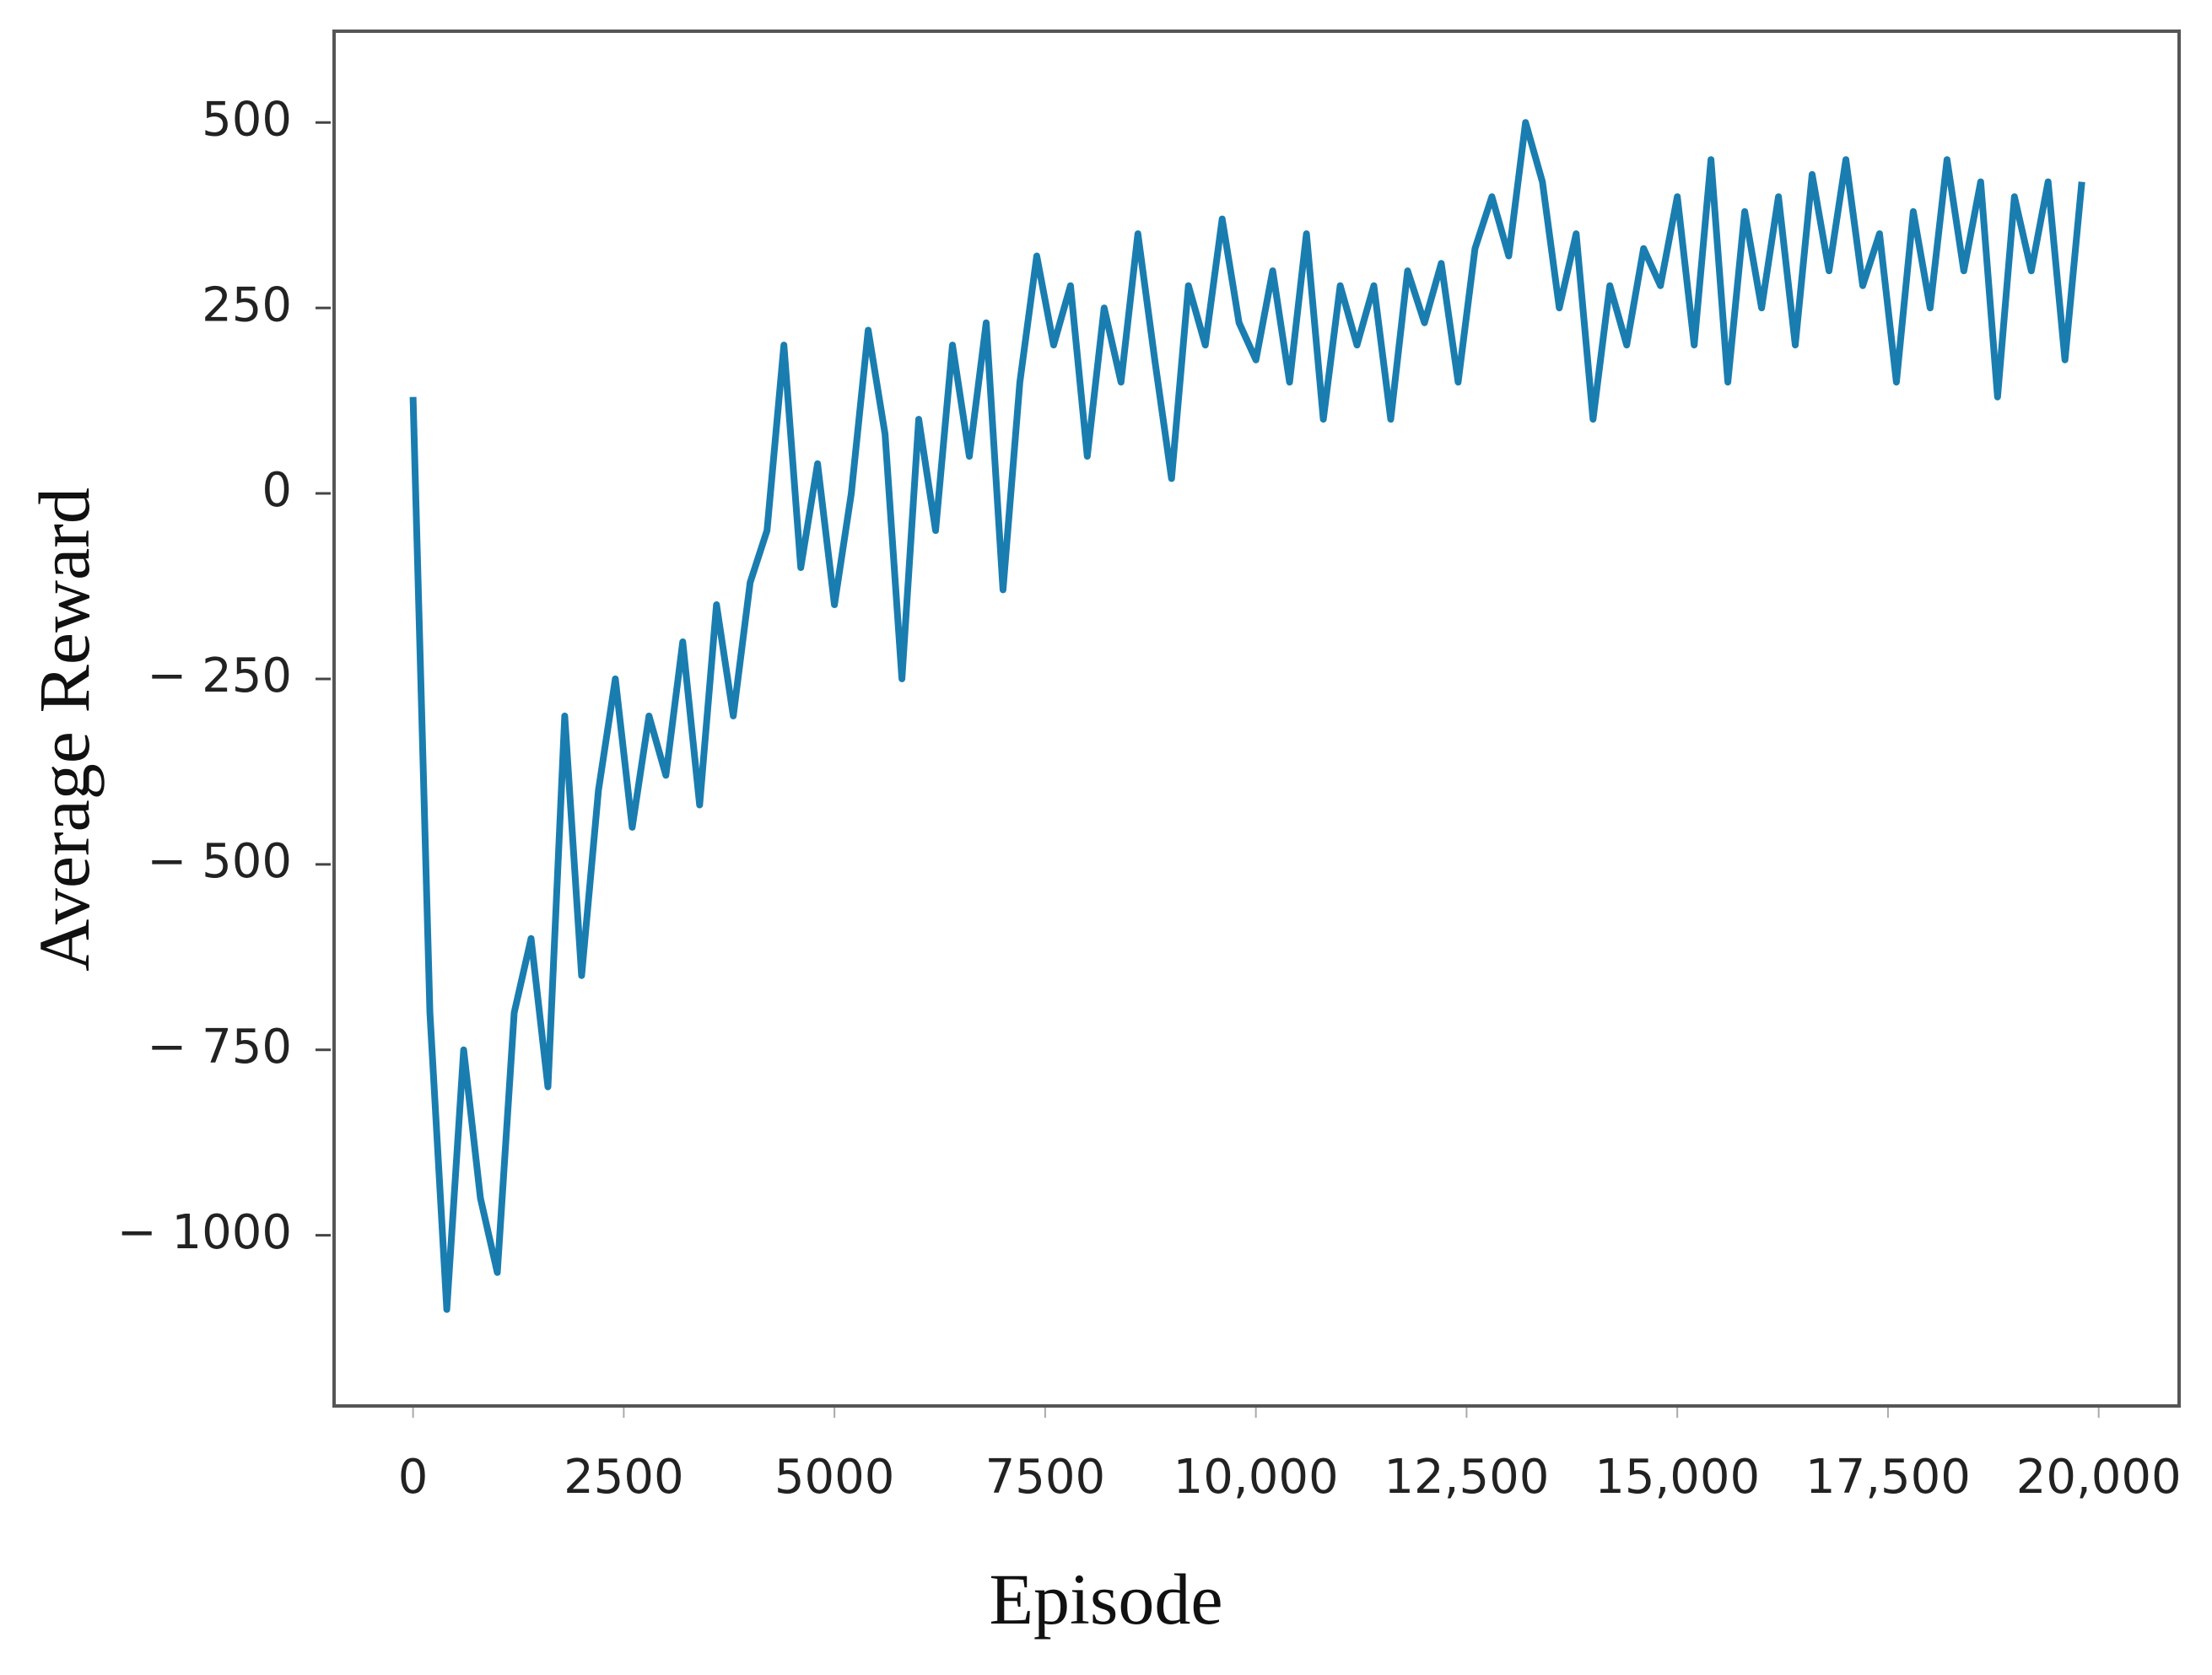 Image resolution: width=2212 pixels, height=1675 pixels. I want to click on x-tick-label: 20,000, so click(2099, 1477).